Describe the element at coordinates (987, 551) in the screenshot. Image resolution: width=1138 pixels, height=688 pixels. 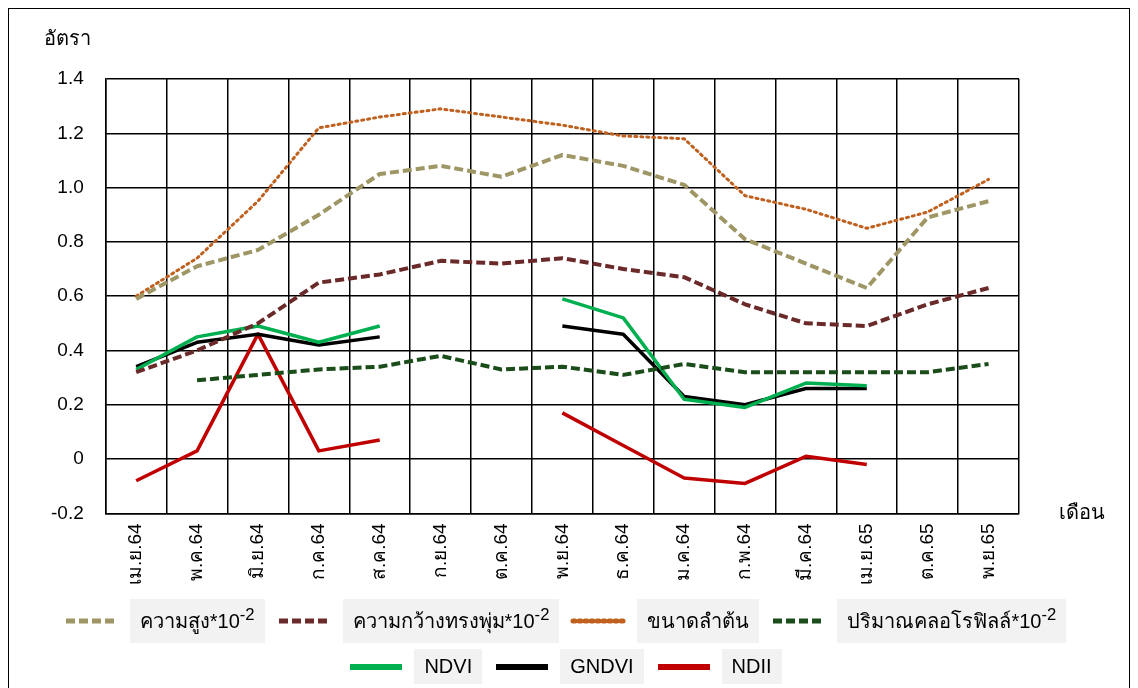
I see `x-tick-label: พ.ย.65` at that location.